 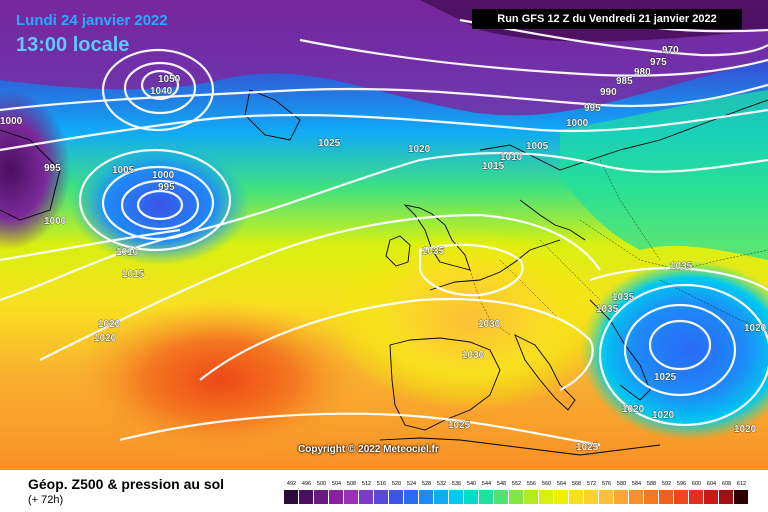 What do you see at coordinates (396, 344) in the screenshot?
I see `isobar-1030-europe` at bounding box center [396, 344].